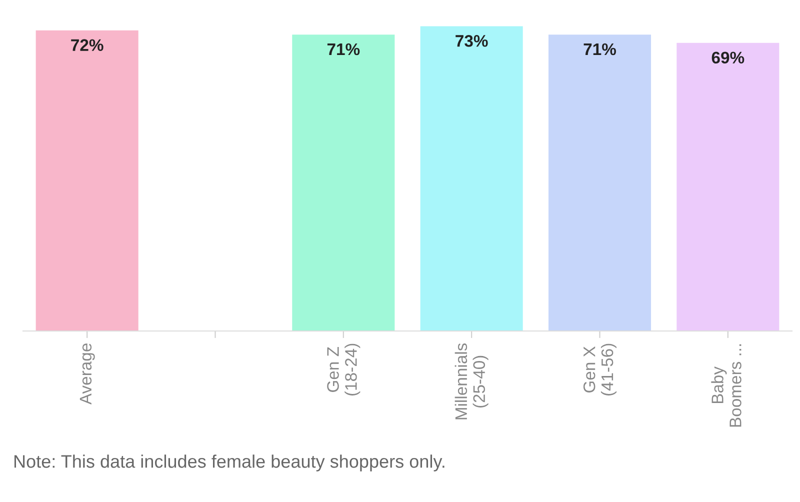 The image size is (800, 502). What do you see at coordinates (728, 58) in the screenshot?
I see `data-label: 69%` at bounding box center [728, 58].